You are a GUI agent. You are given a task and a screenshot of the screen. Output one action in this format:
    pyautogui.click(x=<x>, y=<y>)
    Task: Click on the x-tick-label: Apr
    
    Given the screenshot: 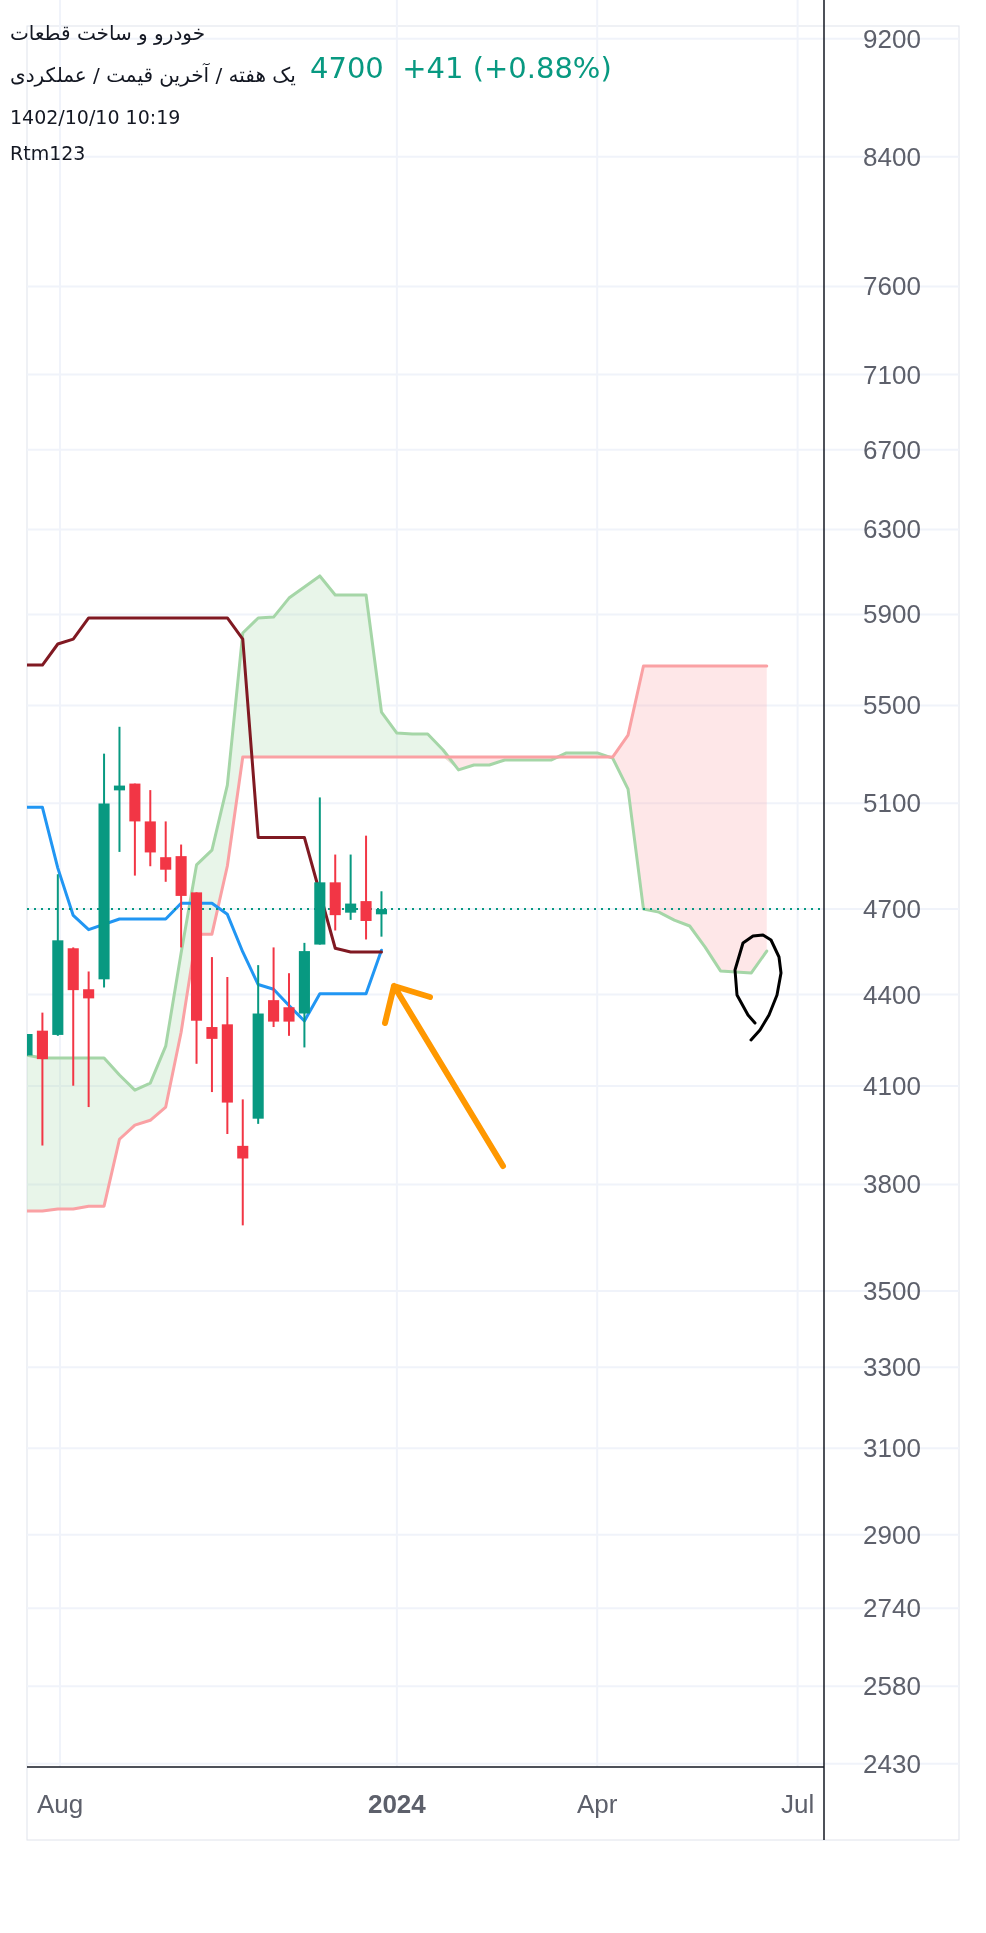 What is the action you would take?
    pyautogui.click(x=597, y=1804)
    